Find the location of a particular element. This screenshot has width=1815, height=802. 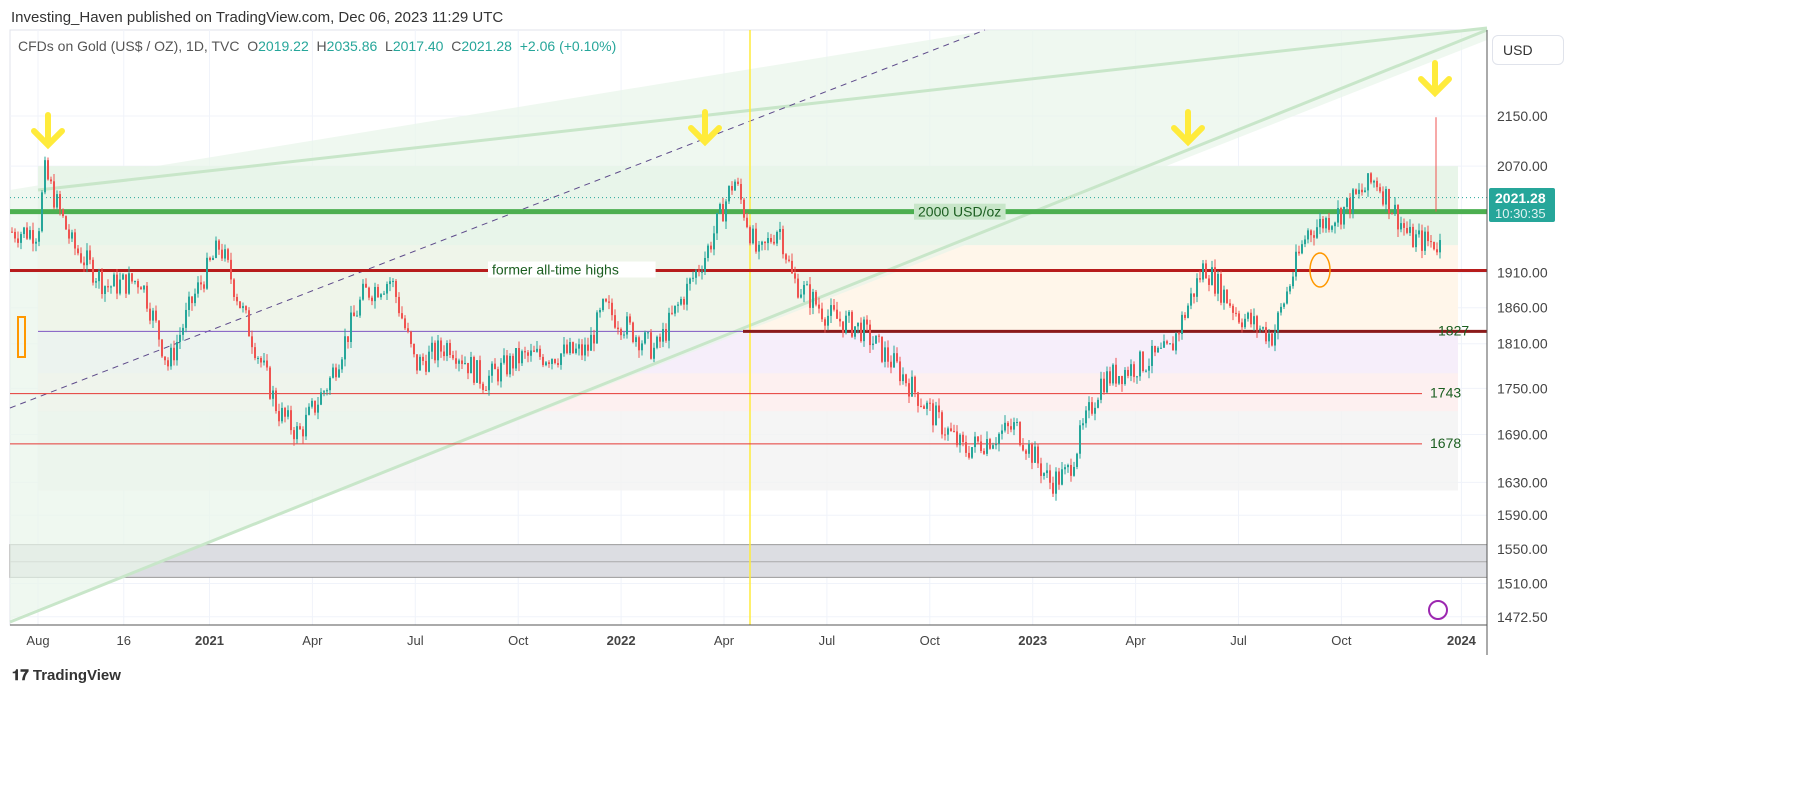

last-price-value: 2021.28 is located at coordinates (1520, 198).